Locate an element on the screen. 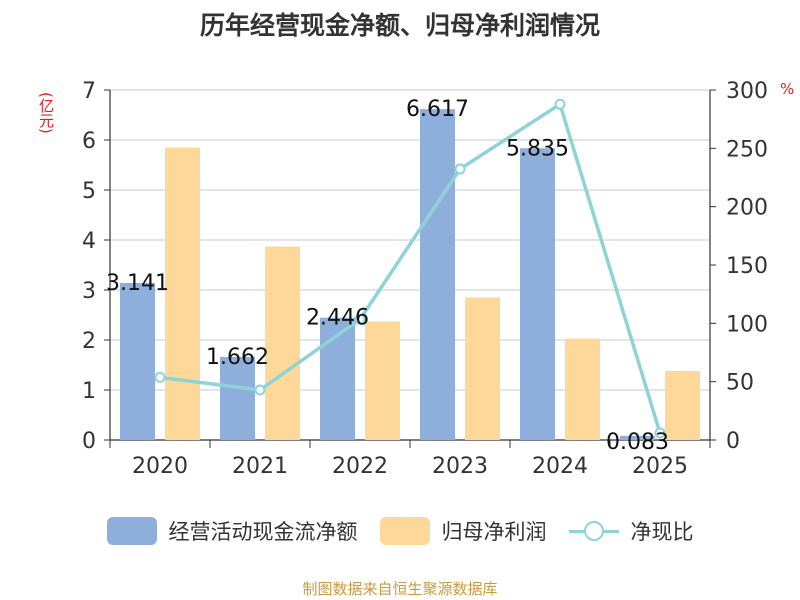  data-label-cashflow: 0.083 is located at coordinates (637, 442).